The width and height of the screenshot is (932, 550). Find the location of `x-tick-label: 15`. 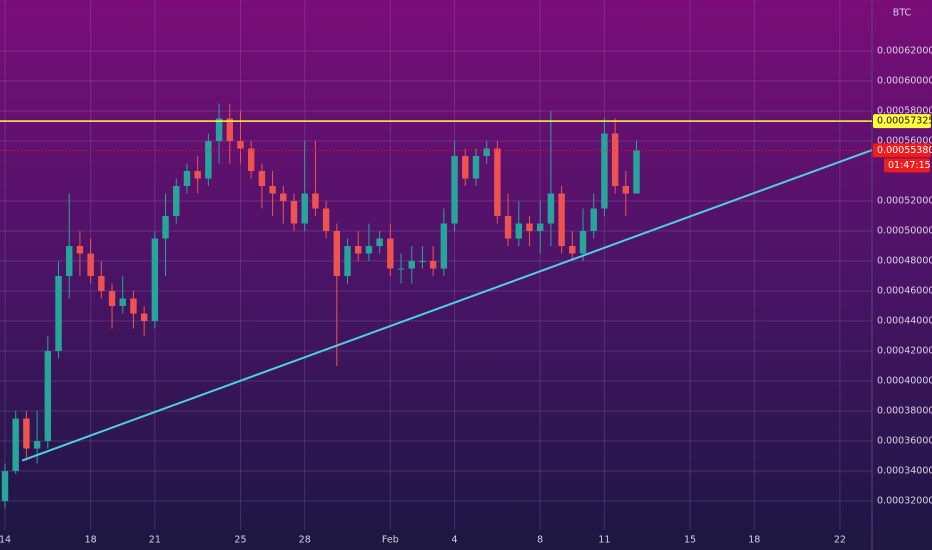

x-tick-label: 15 is located at coordinates (690, 540).